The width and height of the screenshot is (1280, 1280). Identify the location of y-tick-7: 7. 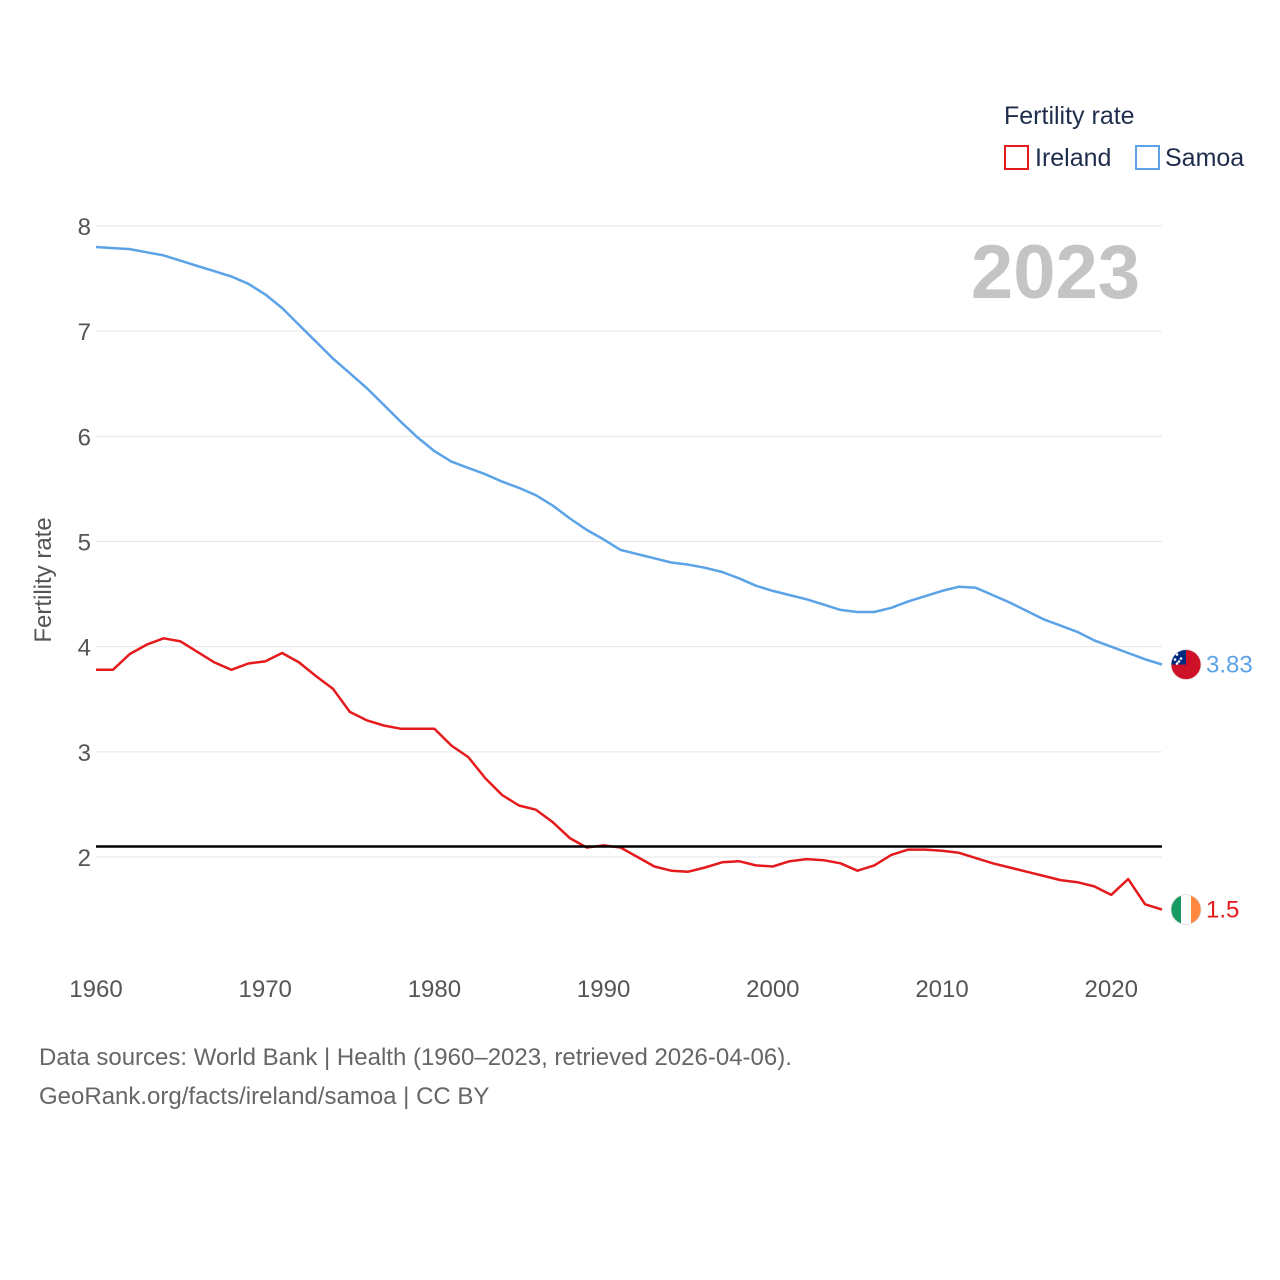
(84, 332).